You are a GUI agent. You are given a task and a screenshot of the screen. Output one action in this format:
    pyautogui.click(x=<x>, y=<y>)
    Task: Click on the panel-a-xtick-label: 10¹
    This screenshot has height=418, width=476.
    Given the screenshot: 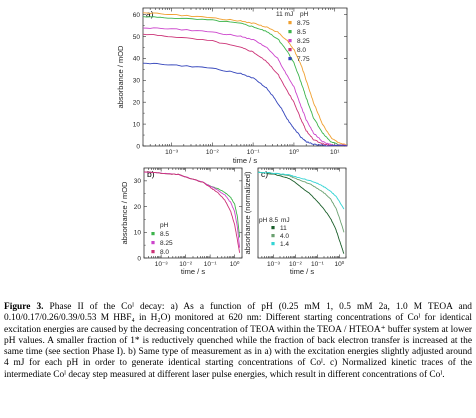 What is the action you would take?
    pyautogui.click(x=335, y=152)
    